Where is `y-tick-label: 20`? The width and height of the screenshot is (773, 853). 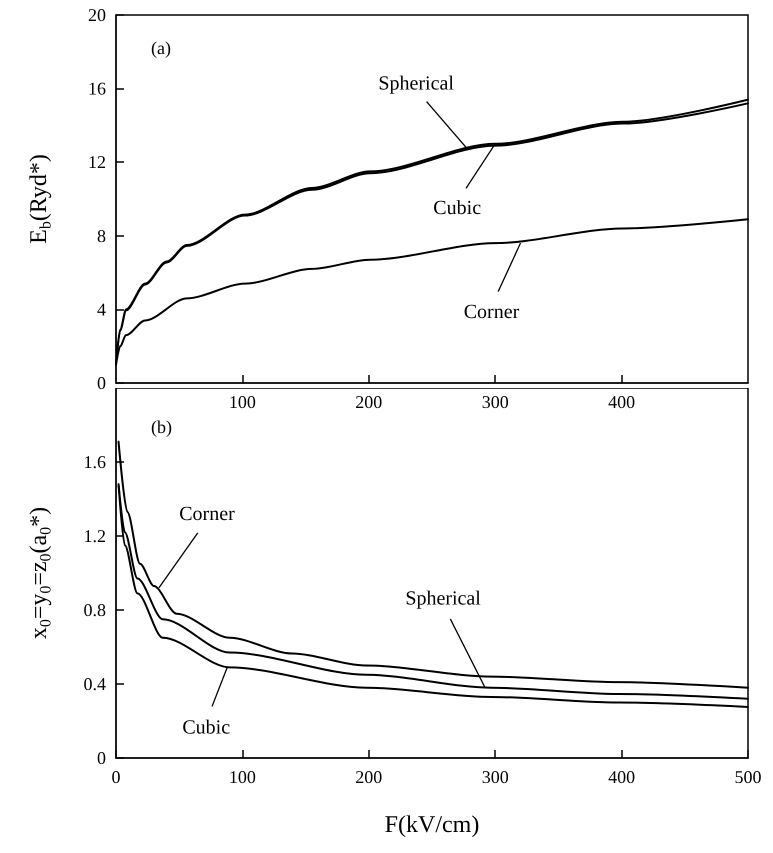
y-tick-label: 20 is located at coordinates (97, 15).